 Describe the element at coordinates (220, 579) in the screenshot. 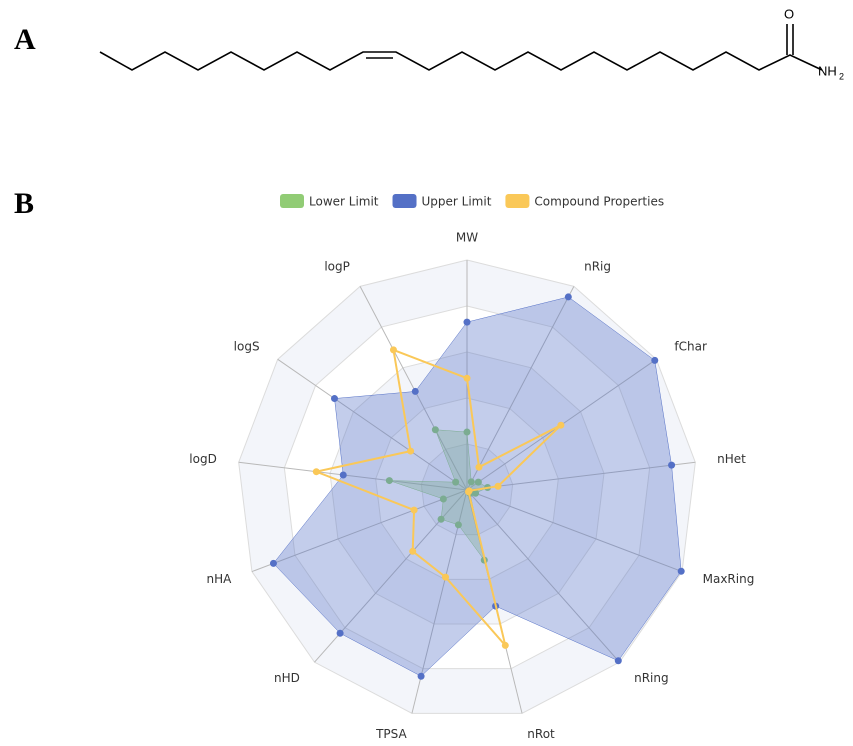

I see `axis-label: nHA` at that location.